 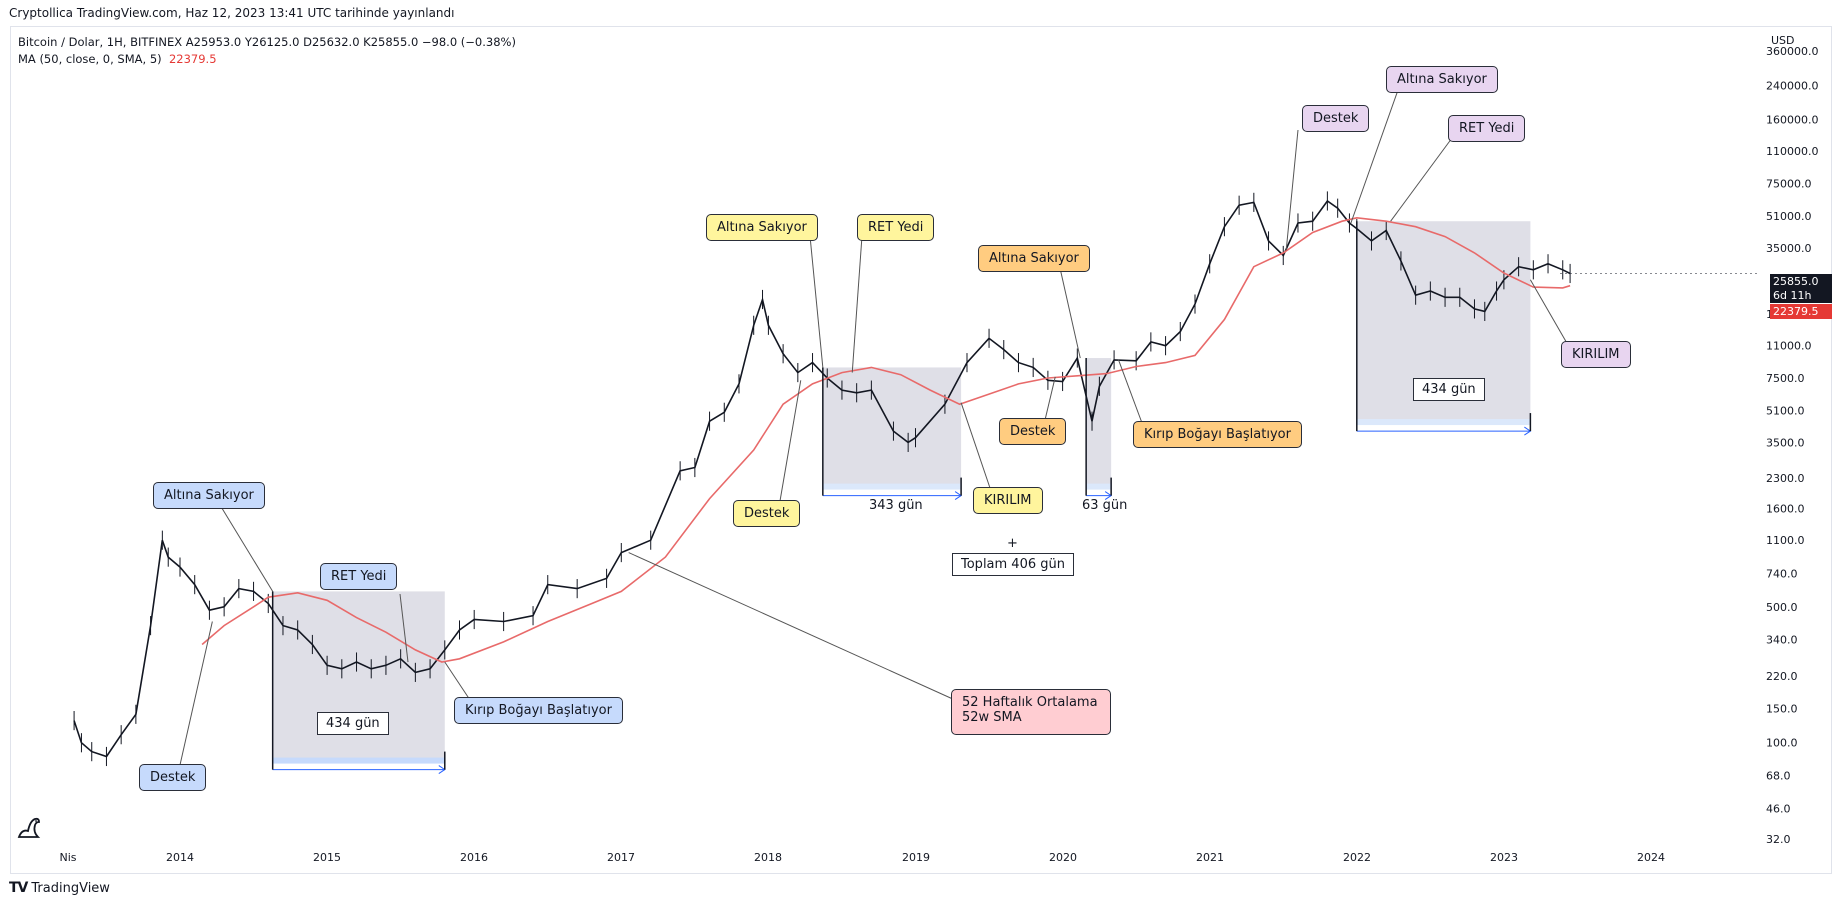 I want to click on p4-top-callout: Altına Sakıyor, so click(x=1442, y=79).